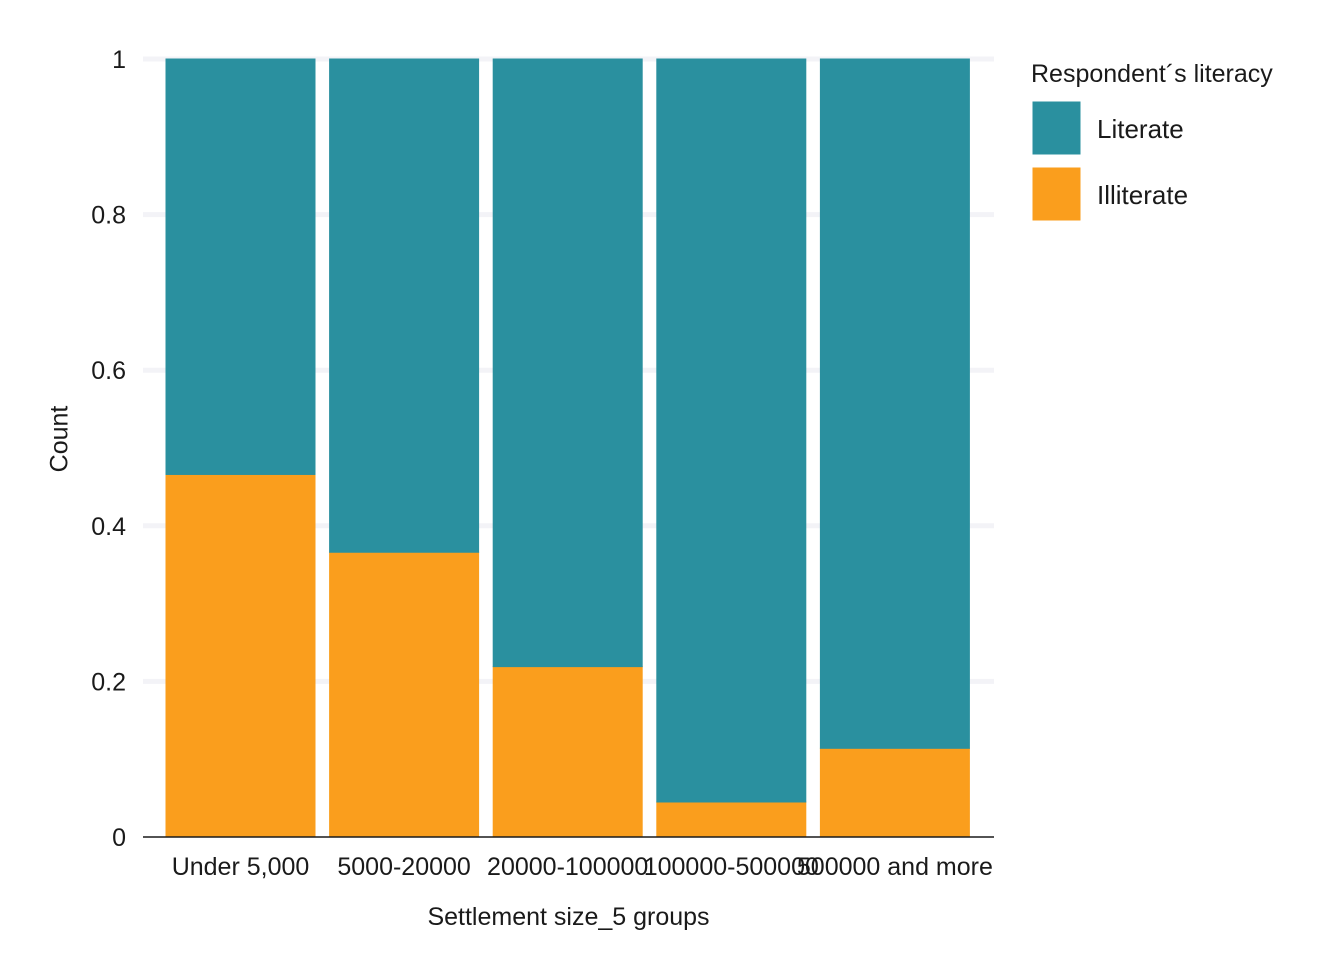 The image size is (1344, 960). What do you see at coordinates (568, 917) in the screenshot?
I see `x-axis-title: Settlement size_5 groups` at bounding box center [568, 917].